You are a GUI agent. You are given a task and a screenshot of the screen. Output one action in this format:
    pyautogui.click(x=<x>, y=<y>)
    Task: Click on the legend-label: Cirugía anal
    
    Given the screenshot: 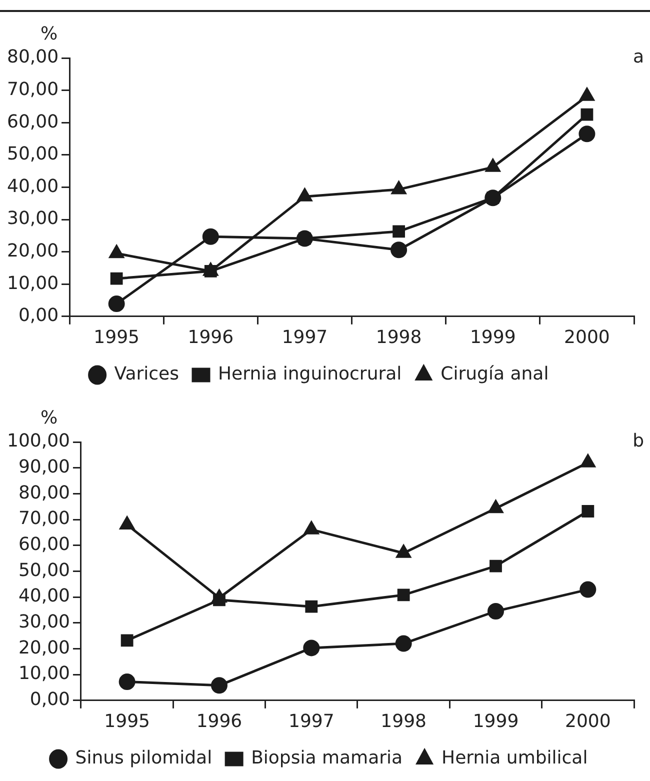 What is the action you would take?
    pyautogui.click(x=494, y=374)
    